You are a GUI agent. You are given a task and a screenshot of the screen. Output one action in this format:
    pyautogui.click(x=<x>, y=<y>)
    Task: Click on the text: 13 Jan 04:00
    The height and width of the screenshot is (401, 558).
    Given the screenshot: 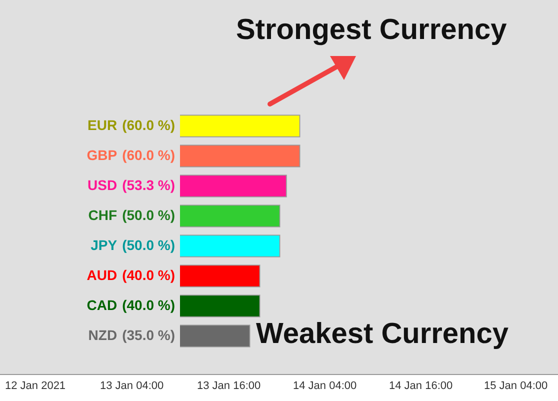 What is the action you would take?
    pyautogui.click(x=132, y=386)
    